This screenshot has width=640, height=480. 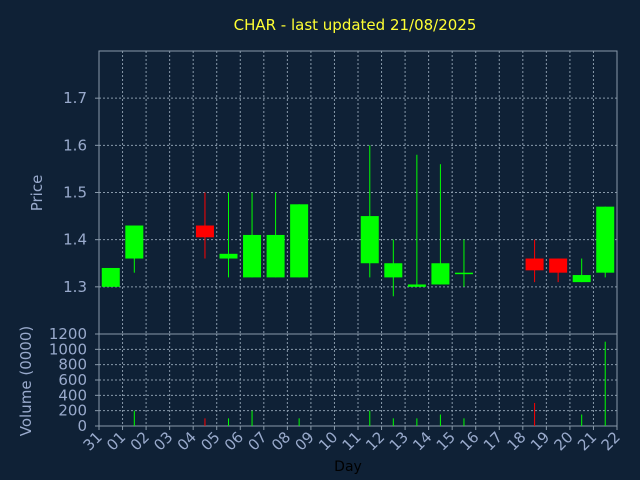 What do you see at coordinates (75, 145) in the screenshot?
I see `price-tick-label: 1.6` at bounding box center [75, 145].